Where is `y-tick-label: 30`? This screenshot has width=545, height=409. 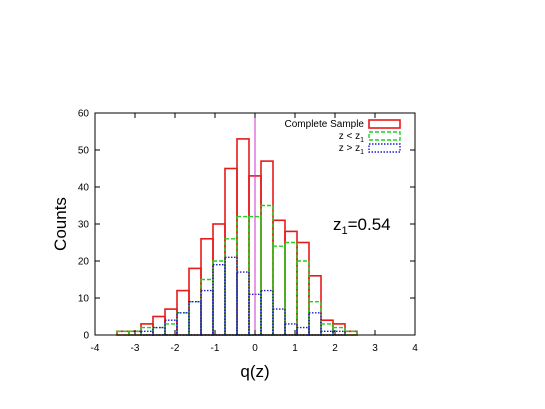 y-tick-label: 30 is located at coordinates (84, 225).